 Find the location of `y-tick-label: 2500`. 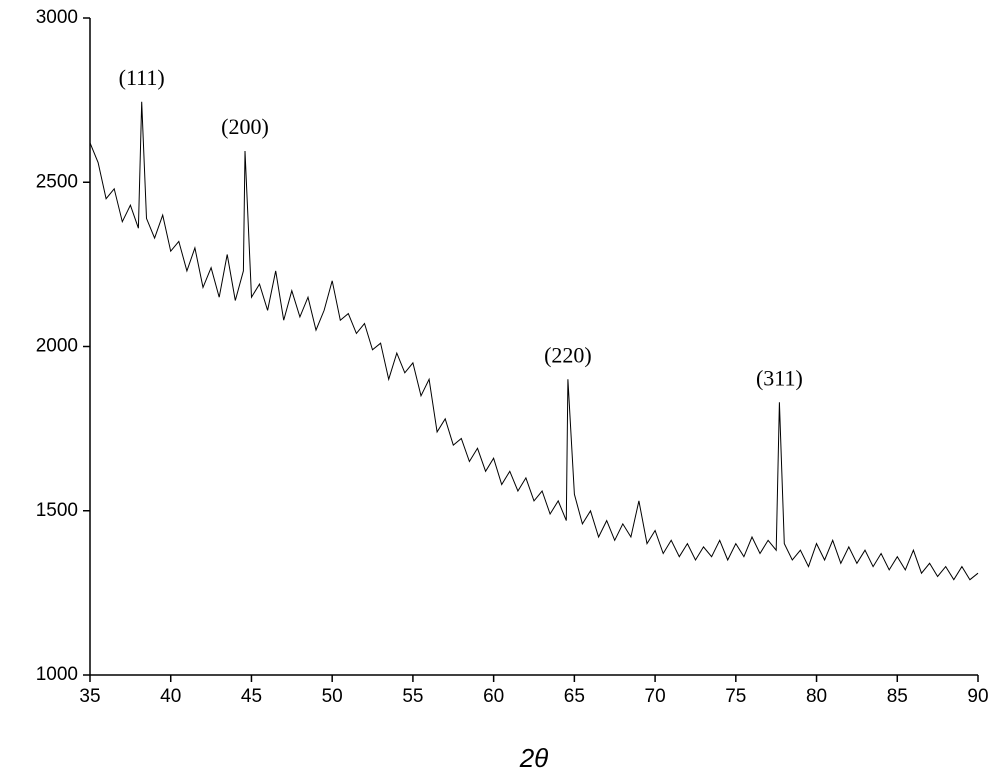

y-tick-label: 2500 is located at coordinates (57, 181).